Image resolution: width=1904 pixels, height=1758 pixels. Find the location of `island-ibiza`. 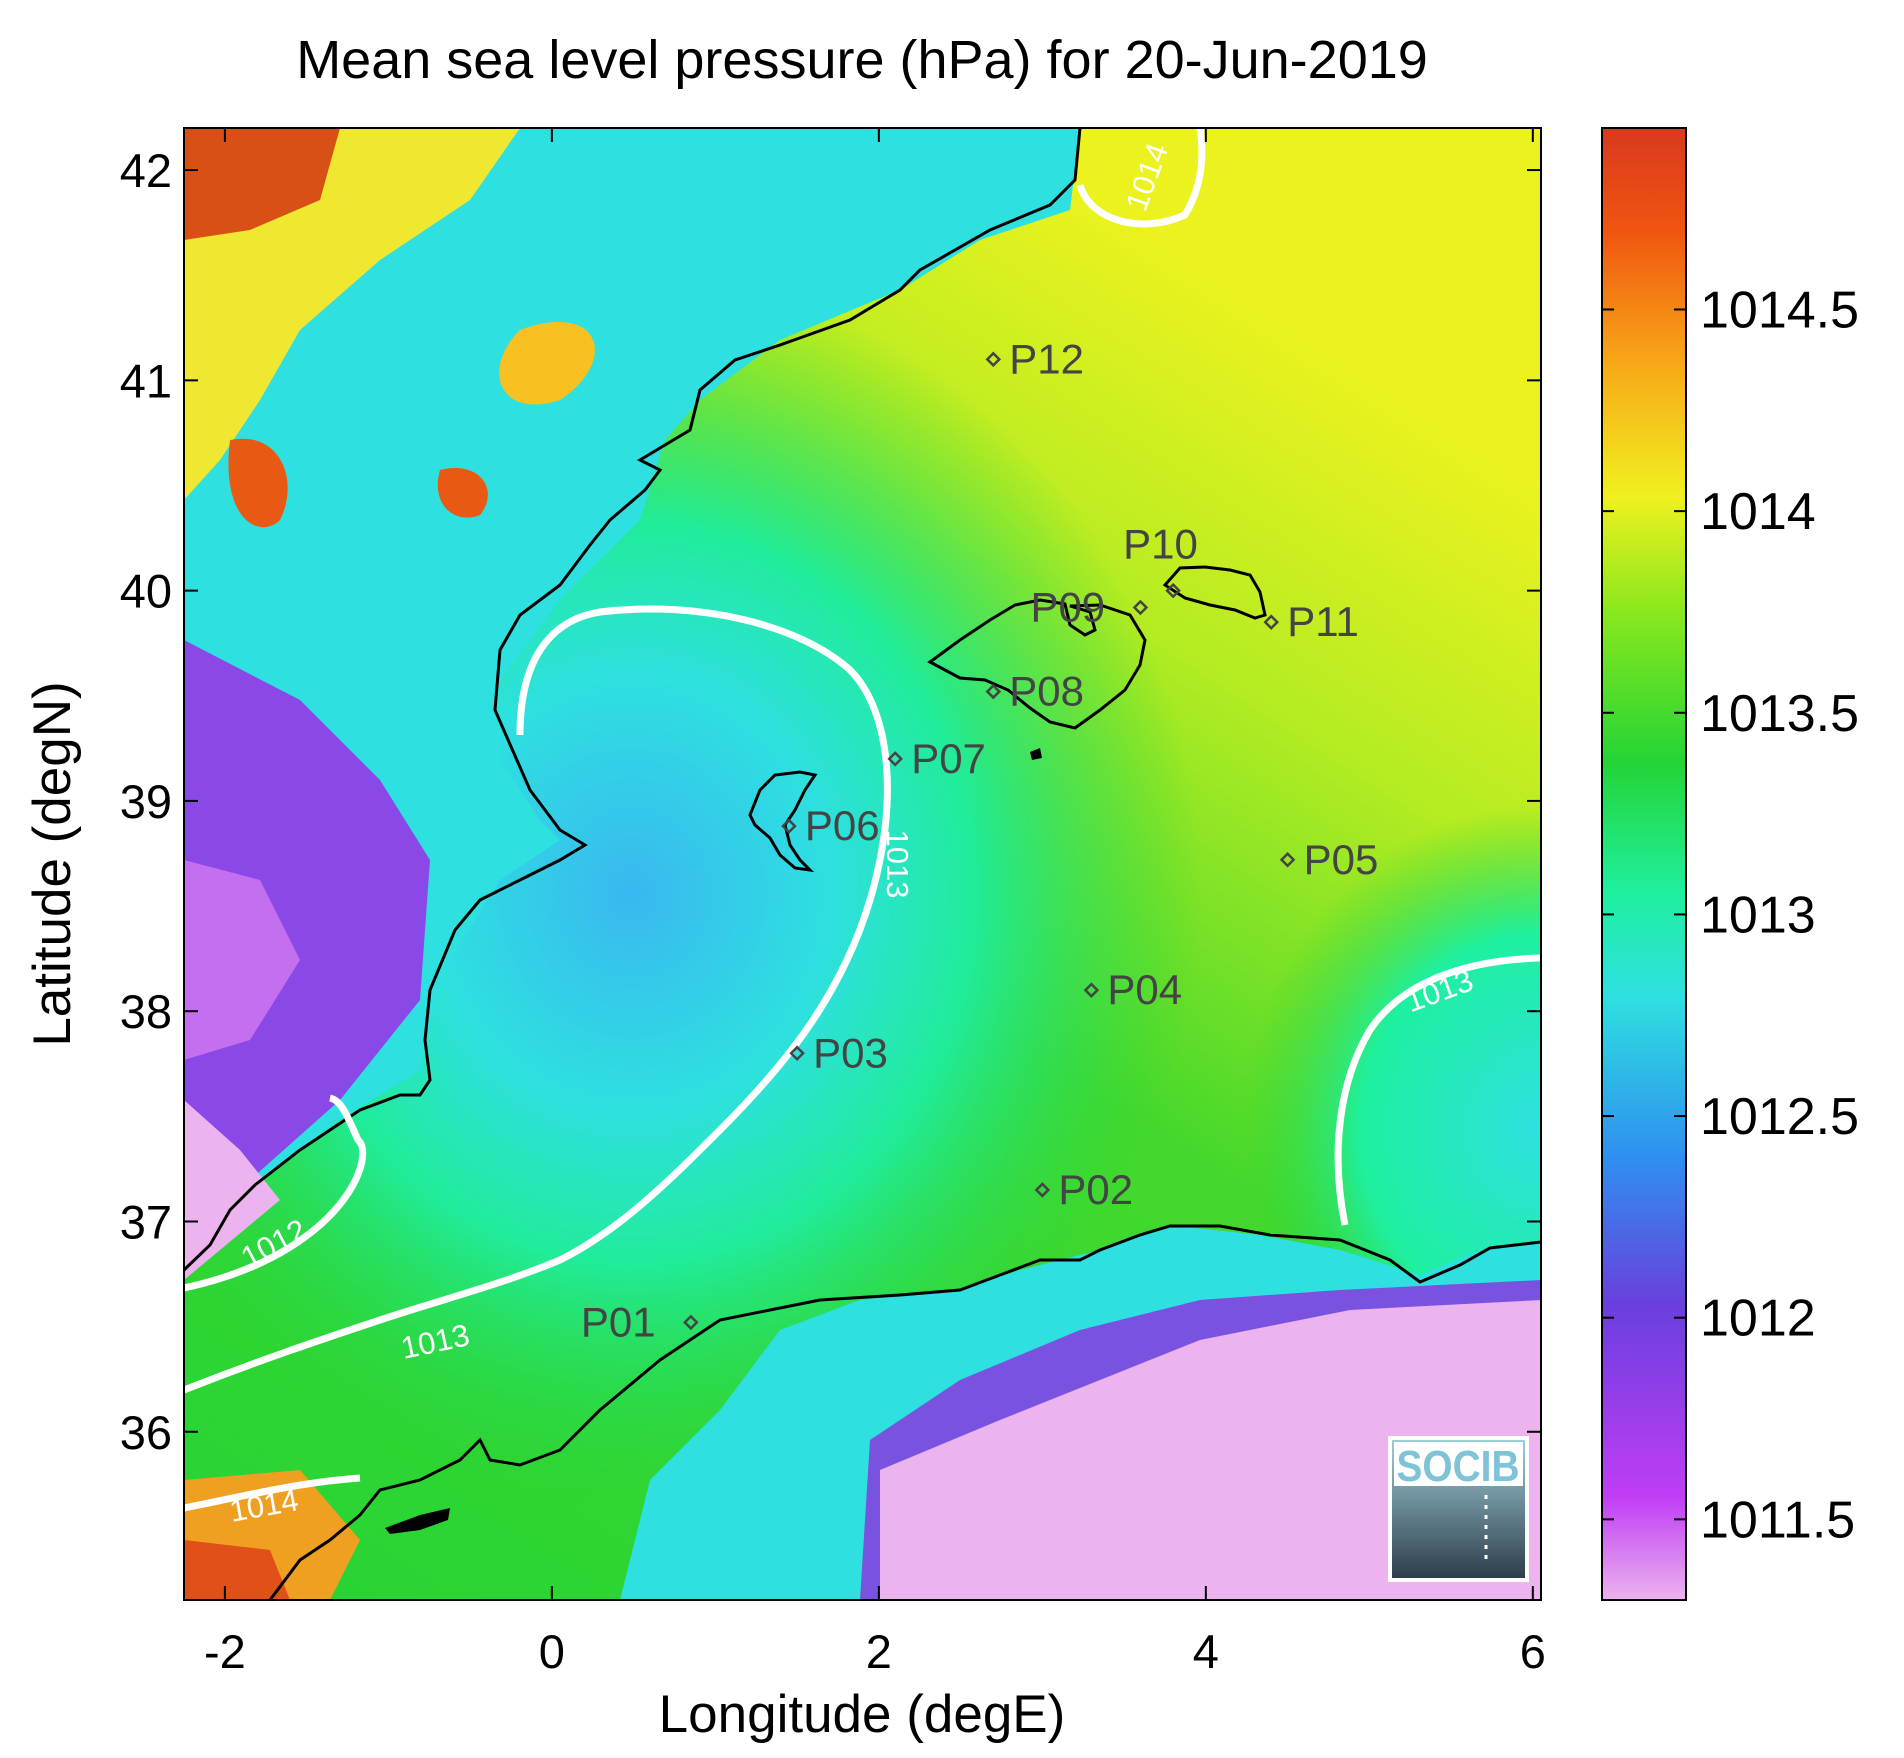

island-ibiza is located at coordinates (783, 821).